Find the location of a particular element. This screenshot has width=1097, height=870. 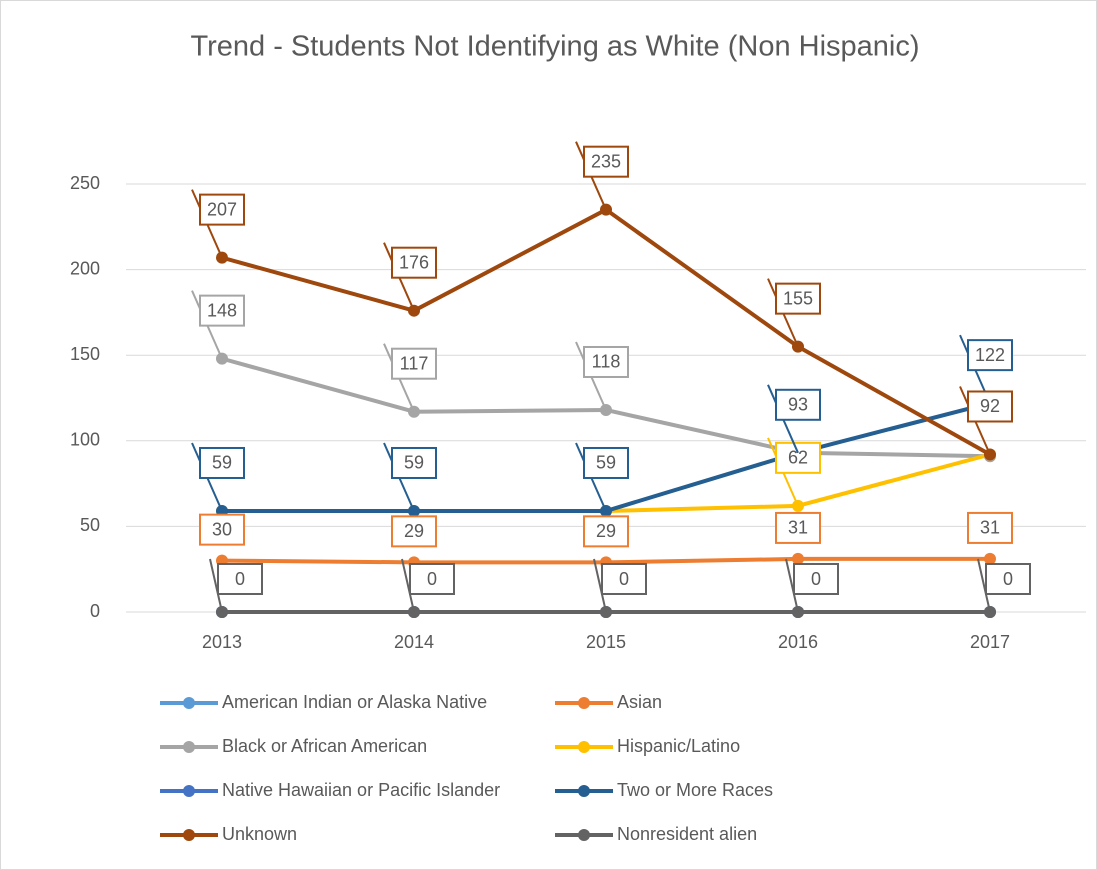

legend-label: Nonresident alien is located at coordinates (687, 834).